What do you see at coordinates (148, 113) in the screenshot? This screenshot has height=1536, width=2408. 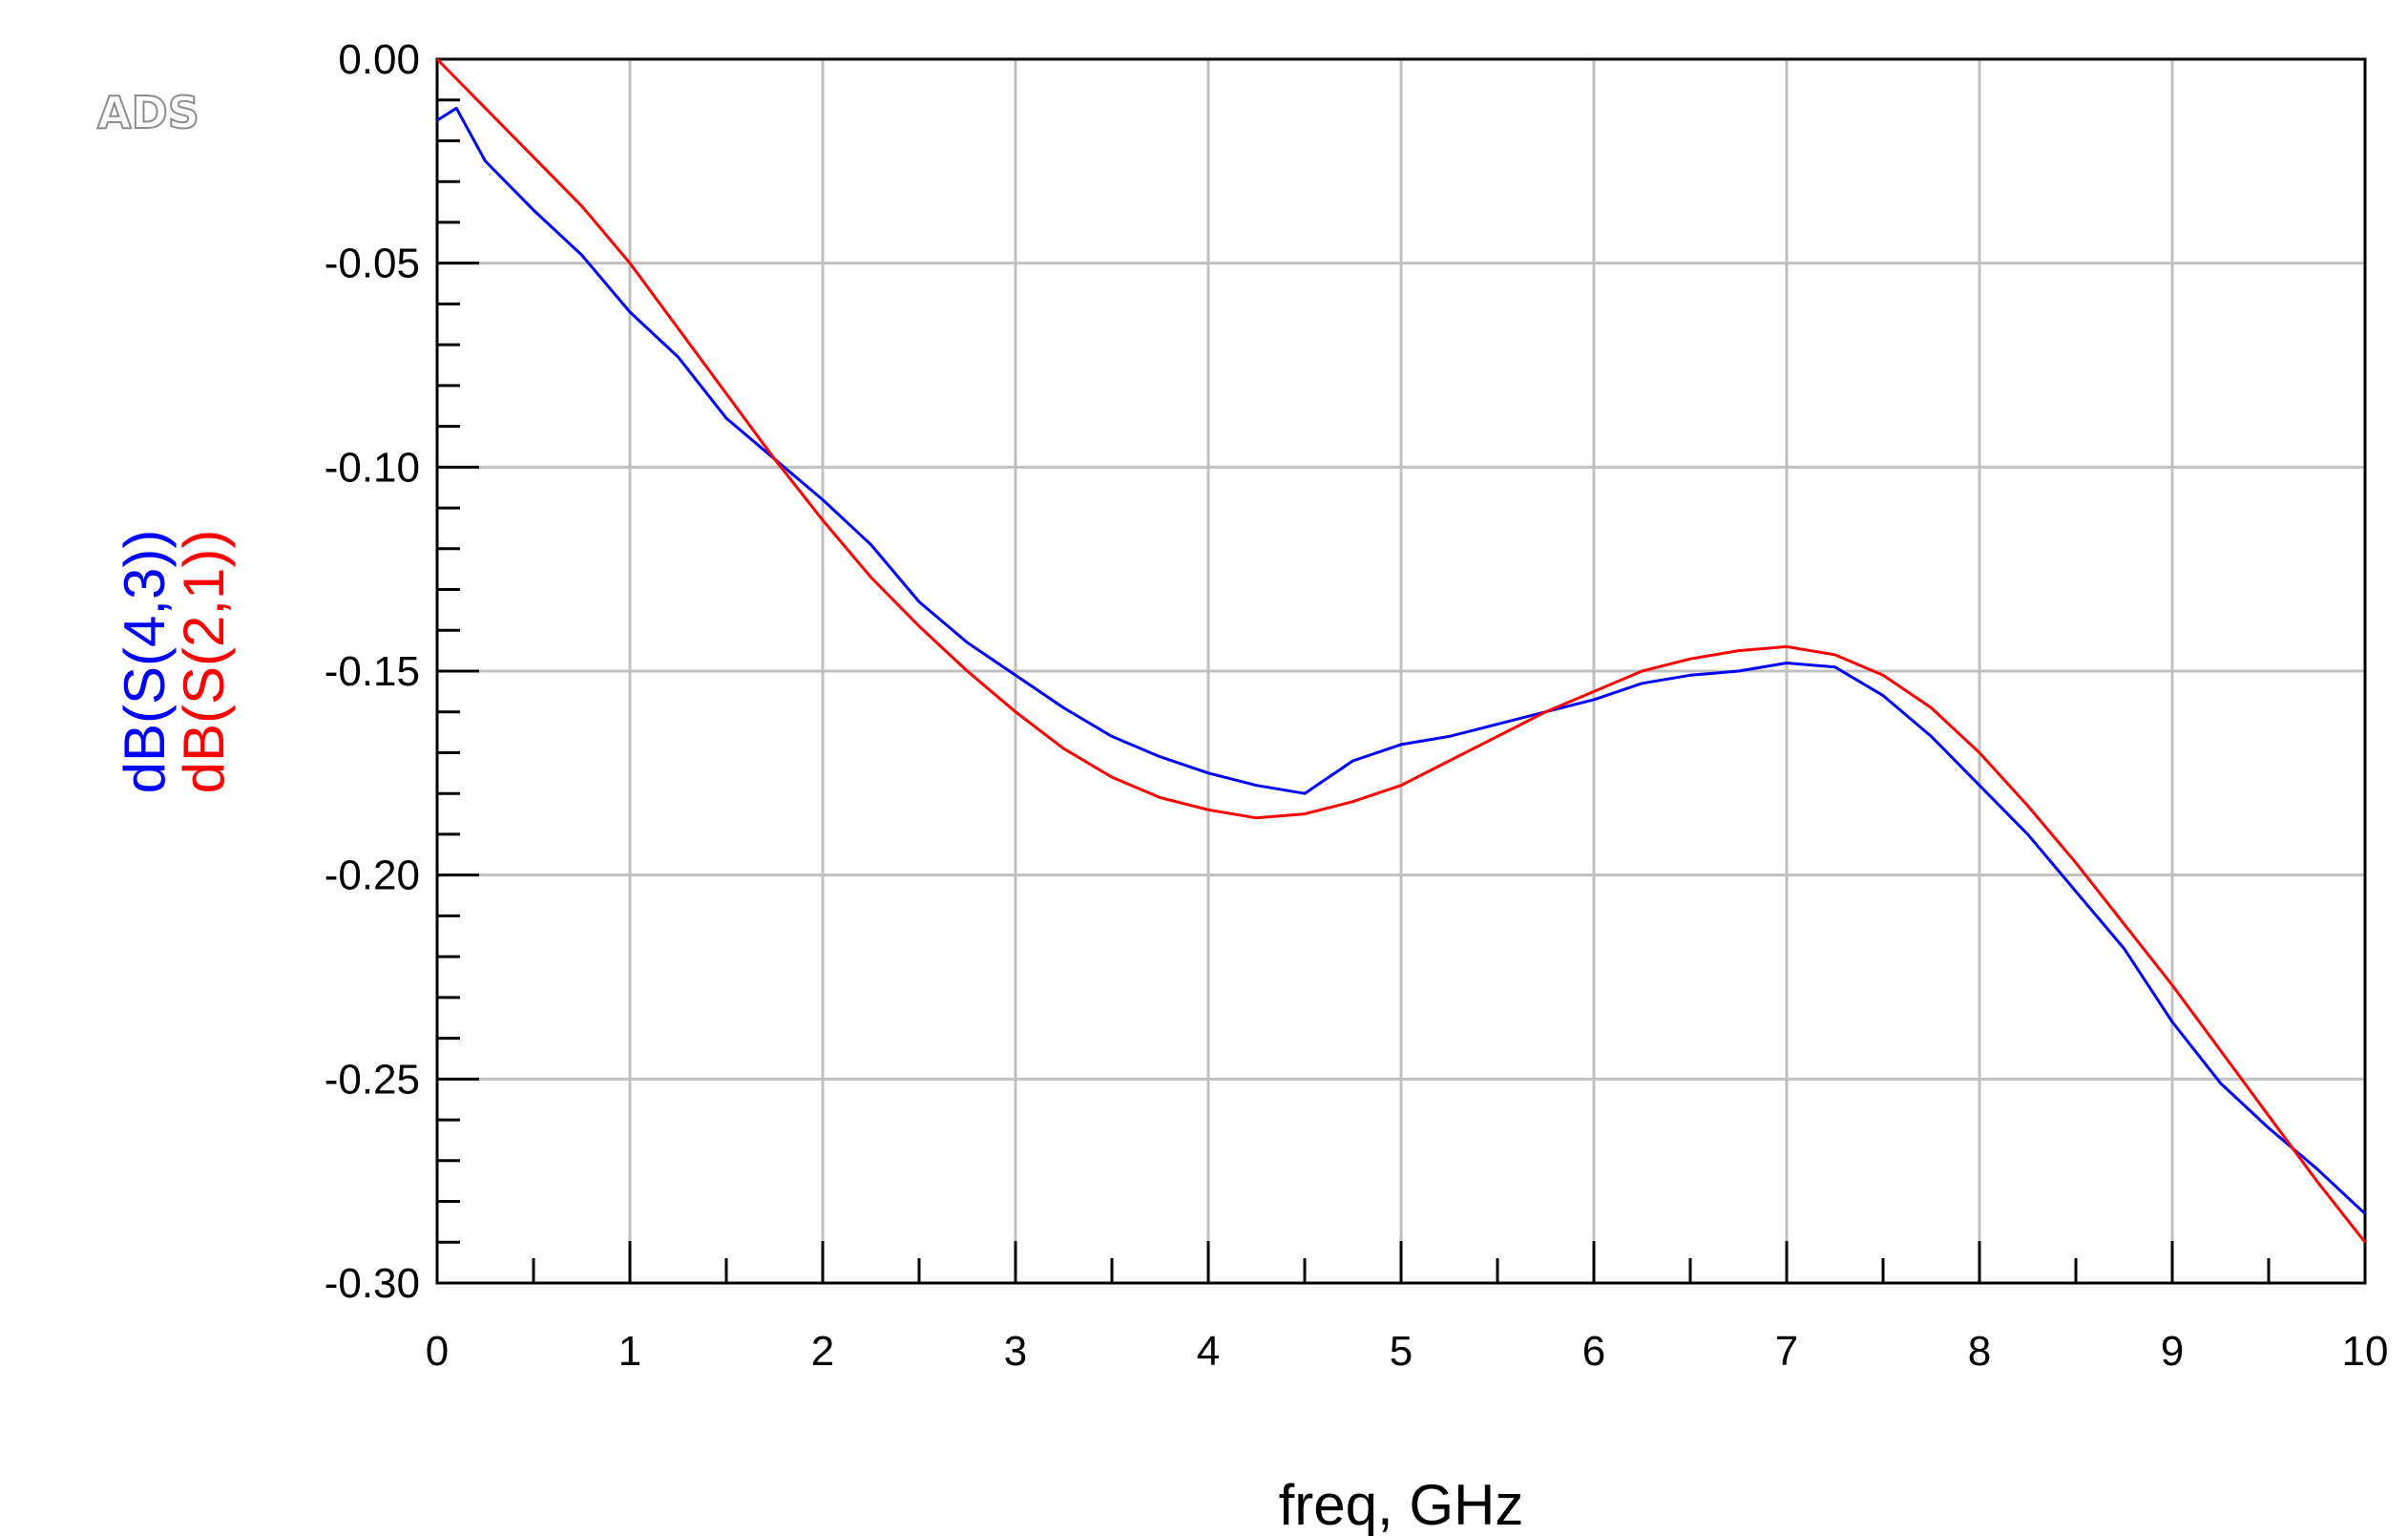 I see `ads-logo: ADS` at bounding box center [148, 113].